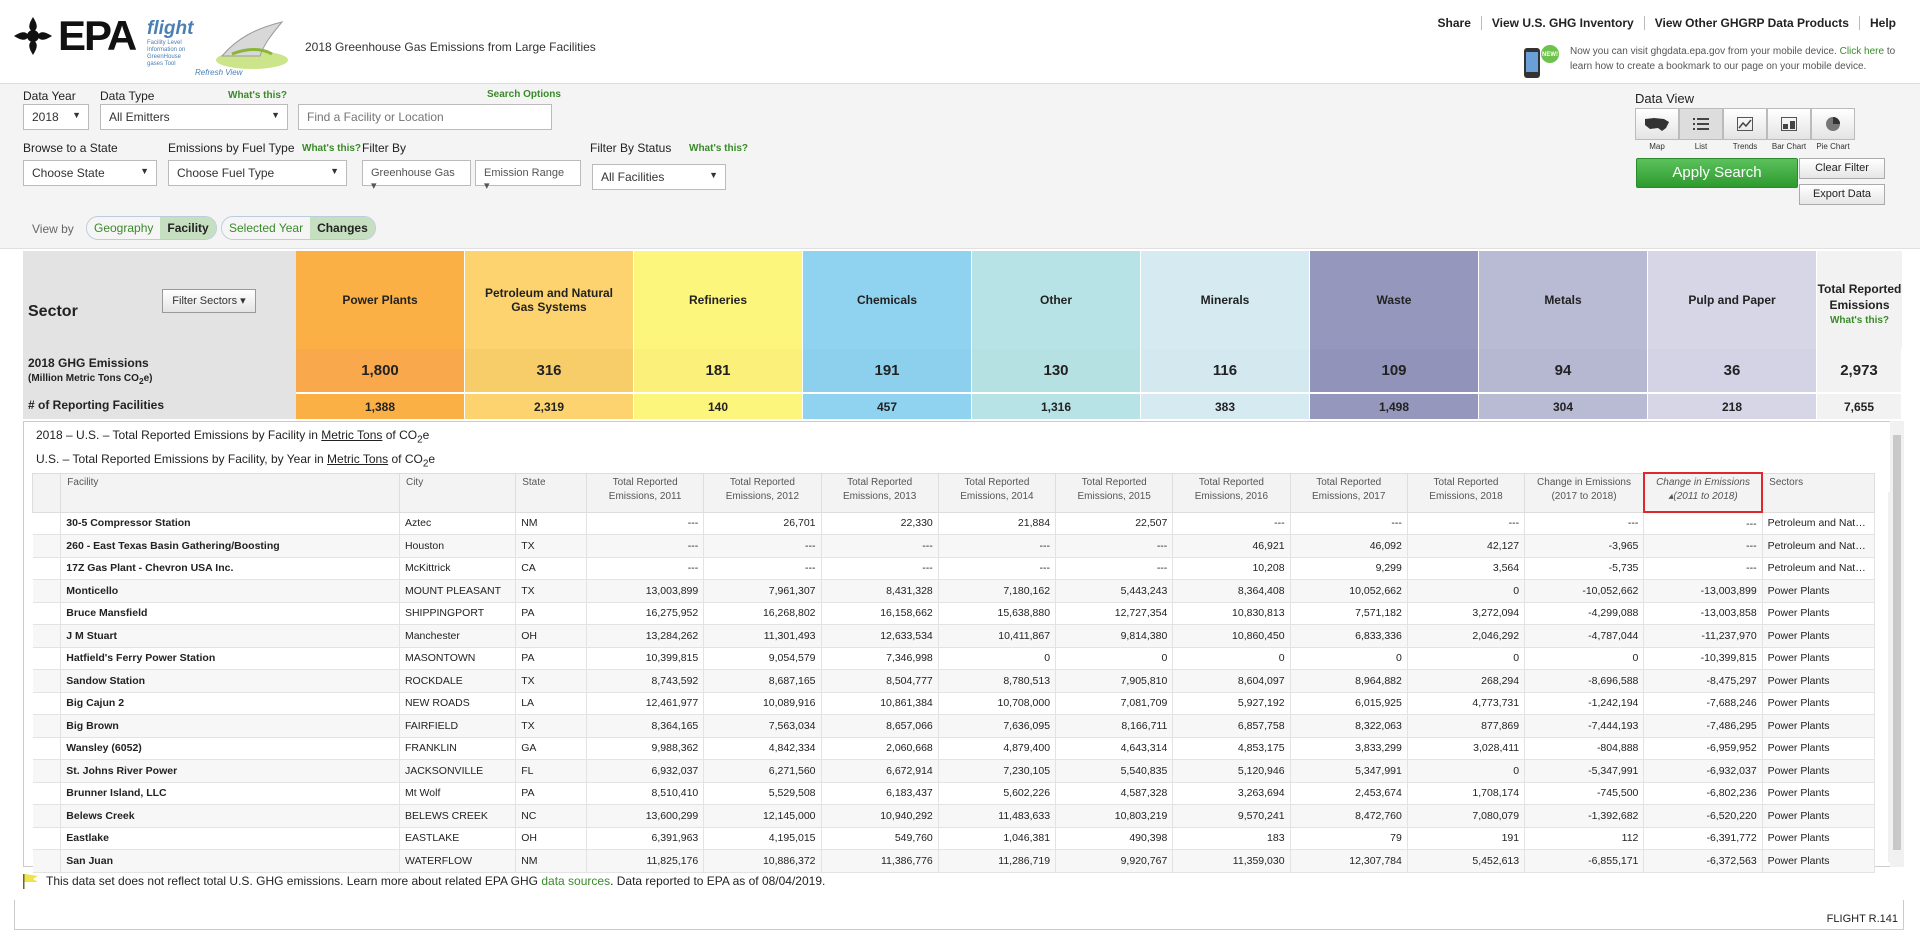 This screenshot has width=1920, height=947. What do you see at coordinates (1056, 300) in the screenshot?
I see `sector-header-4: Other` at bounding box center [1056, 300].